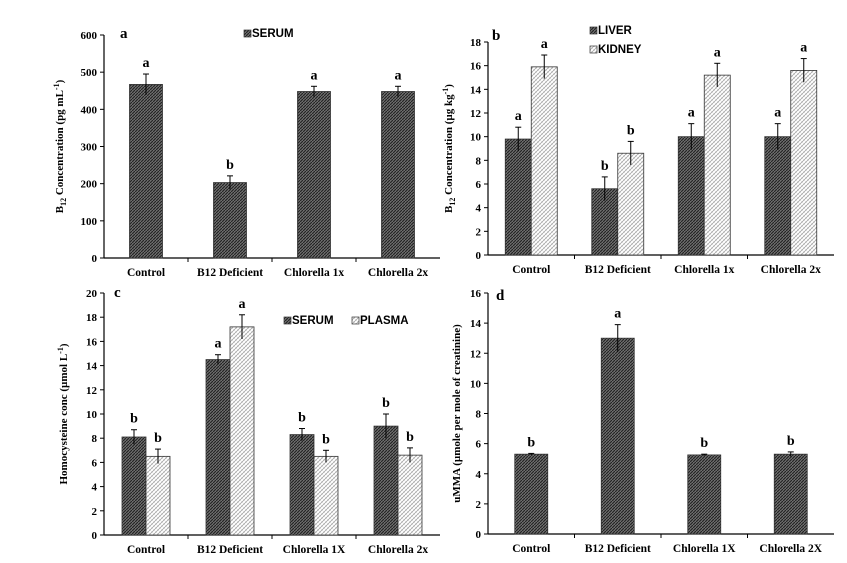 The image size is (847, 563). I want to click on panel-label: b, so click(496, 36).